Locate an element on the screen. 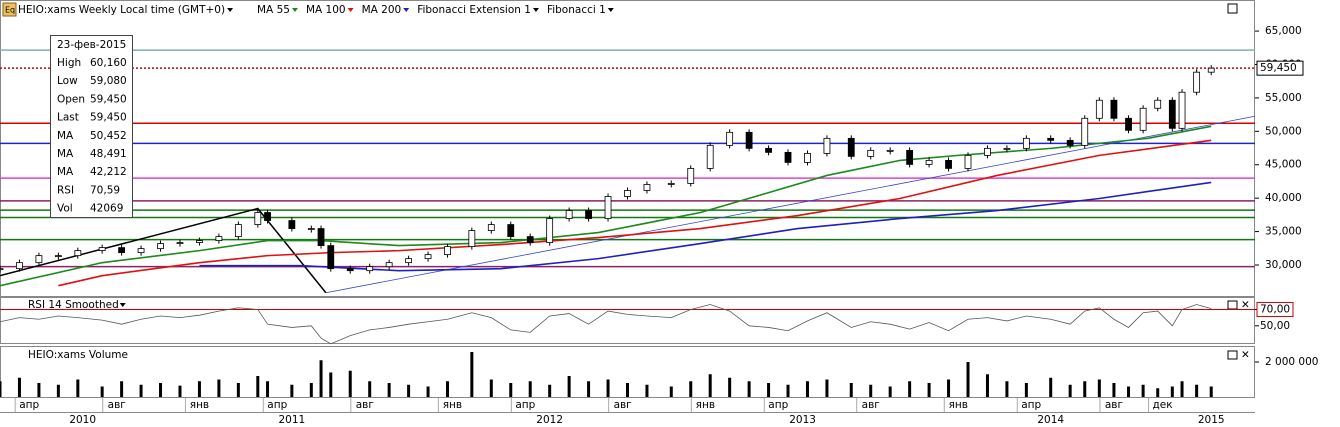 Image resolution: width=1340 pixels, height=427 pixels. info-value: 59,080 is located at coordinates (108, 81).